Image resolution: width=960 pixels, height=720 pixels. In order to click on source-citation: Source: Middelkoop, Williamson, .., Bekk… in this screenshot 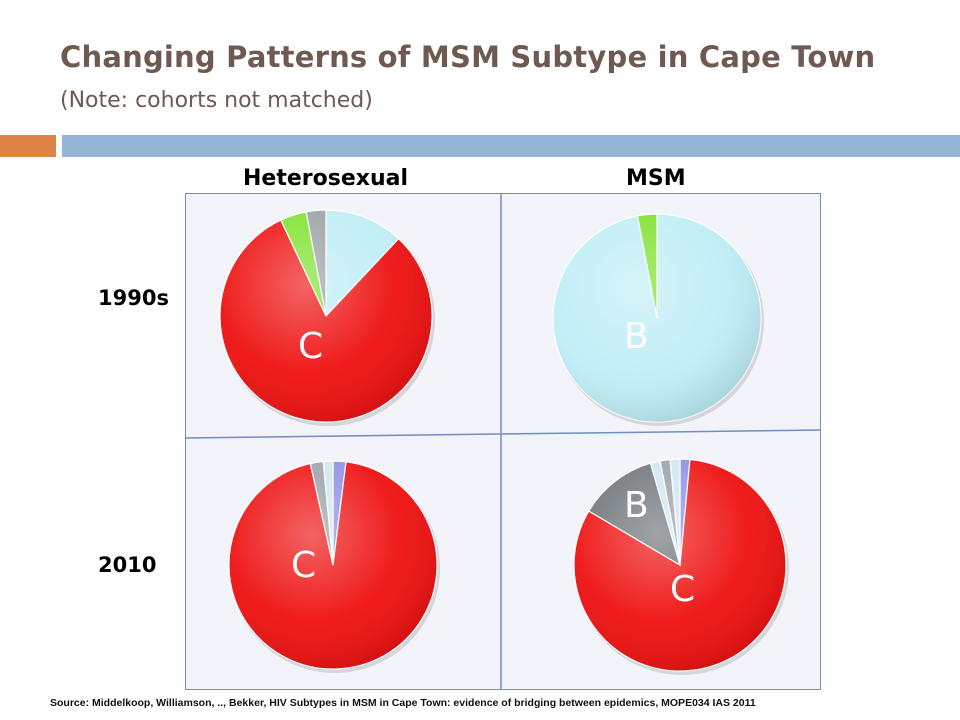, I will do `click(403, 703)`.